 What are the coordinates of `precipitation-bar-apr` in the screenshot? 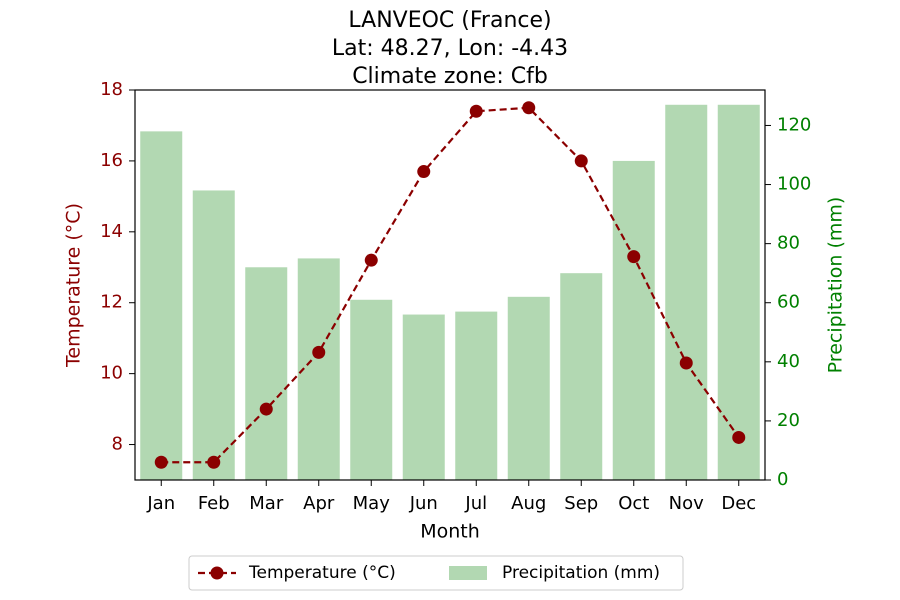 It's located at (318, 369).